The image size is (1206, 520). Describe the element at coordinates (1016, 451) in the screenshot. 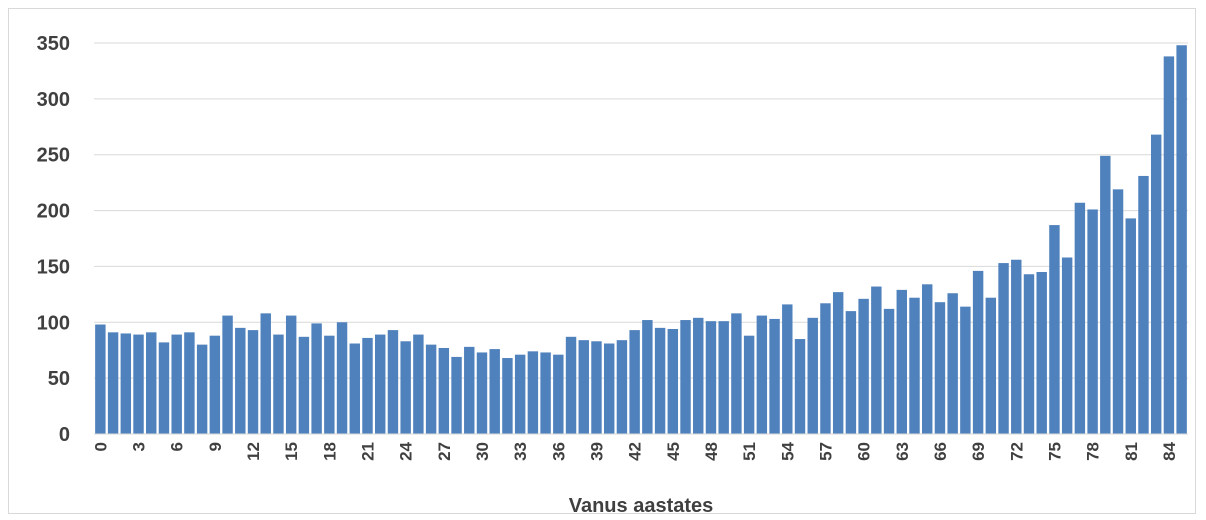

I see `x-tick-label: 72` at that location.